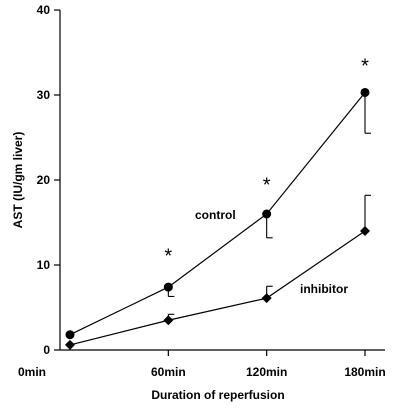  What do you see at coordinates (44, 95) in the screenshot?
I see `y-tick-label: 30` at bounding box center [44, 95].